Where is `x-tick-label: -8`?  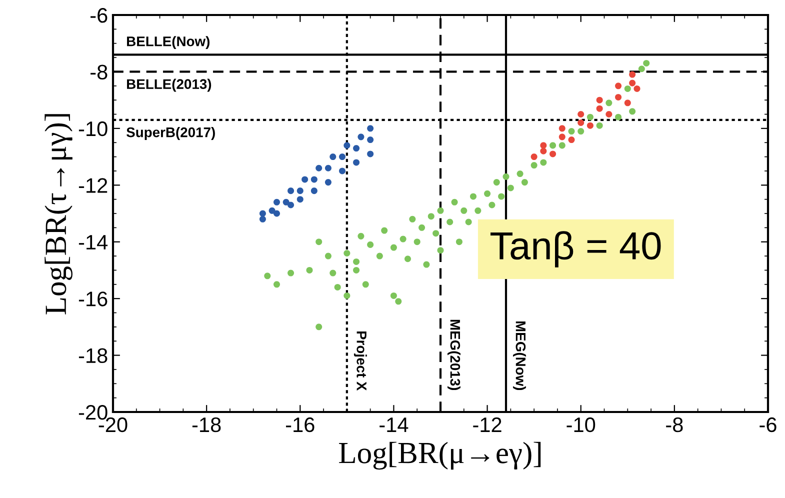
x-tick-label: -8 is located at coordinates (674, 424).